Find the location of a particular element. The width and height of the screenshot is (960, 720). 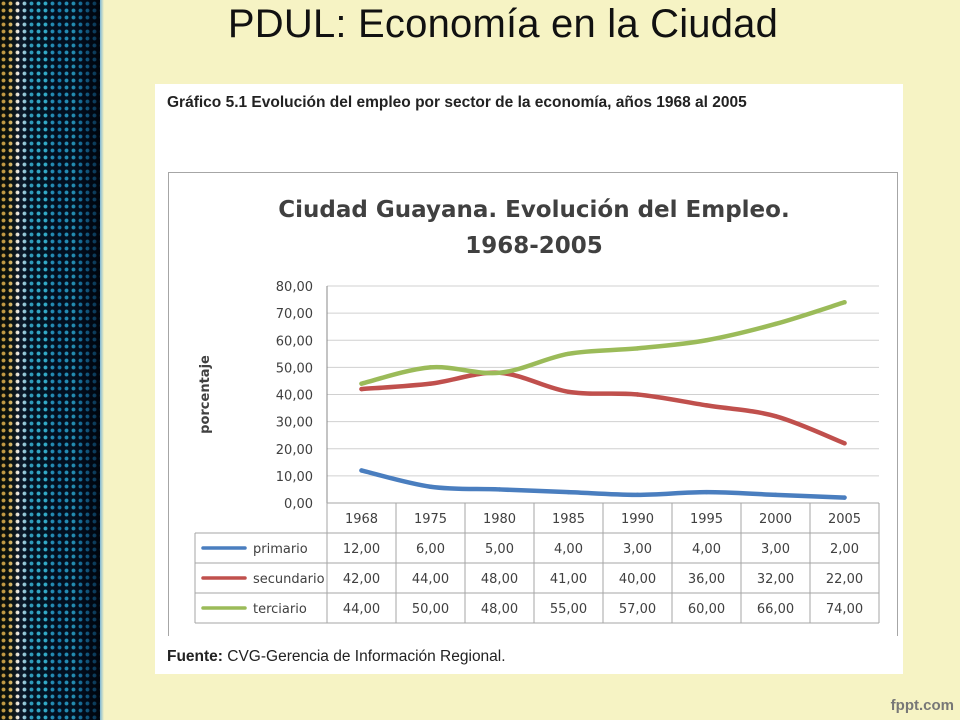

series-line-primario is located at coordinates (603, 484).